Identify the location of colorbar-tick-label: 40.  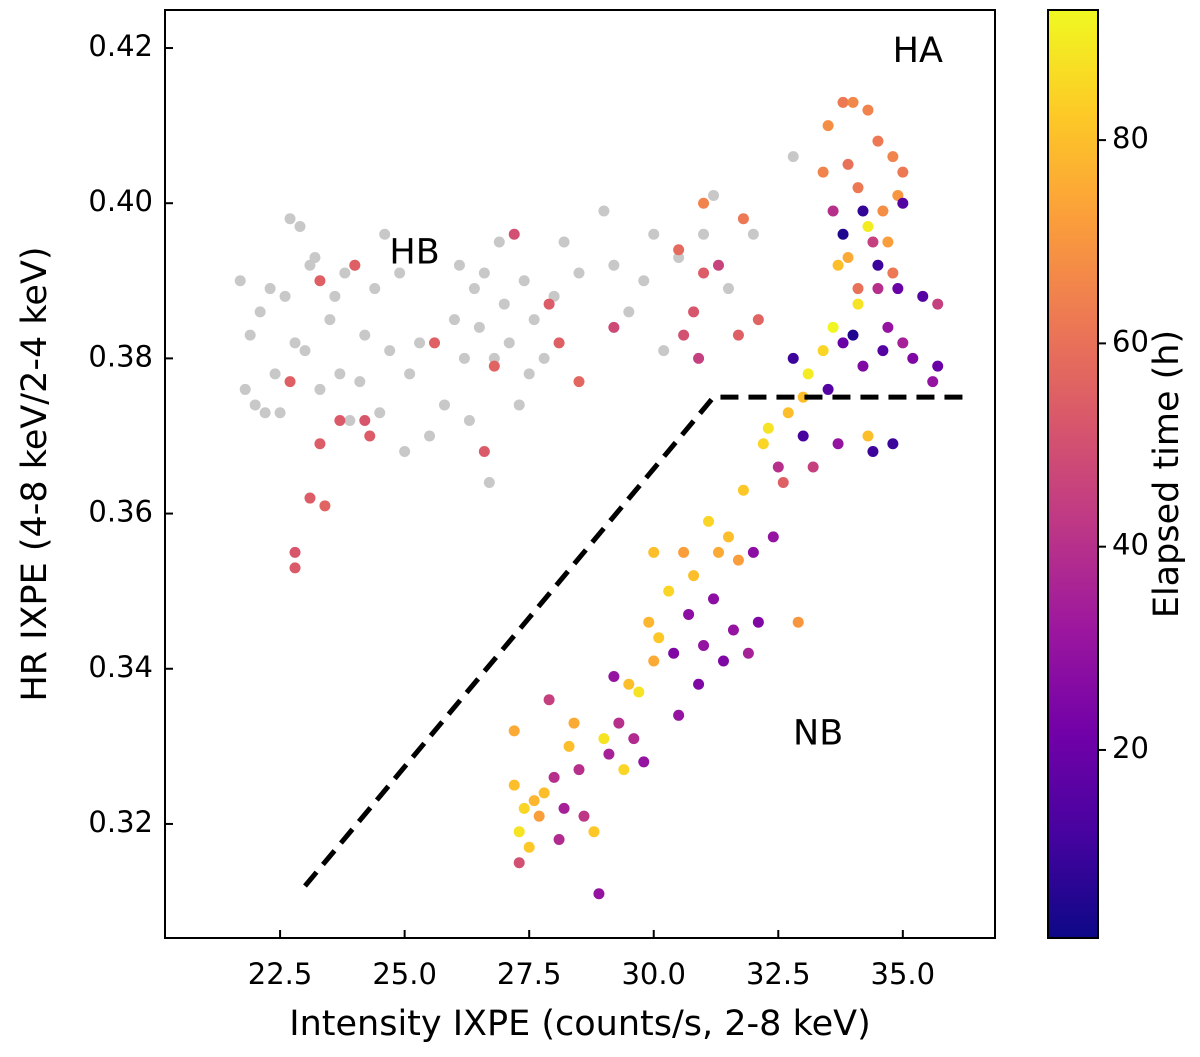
(1130, 545).